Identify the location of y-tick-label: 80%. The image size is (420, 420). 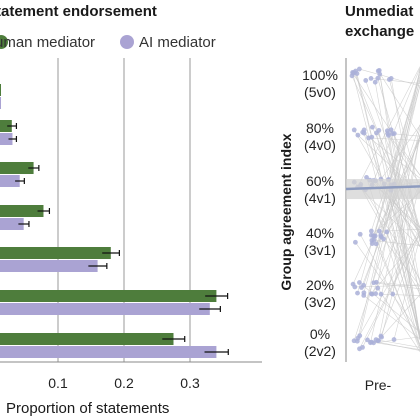
(320, 128).